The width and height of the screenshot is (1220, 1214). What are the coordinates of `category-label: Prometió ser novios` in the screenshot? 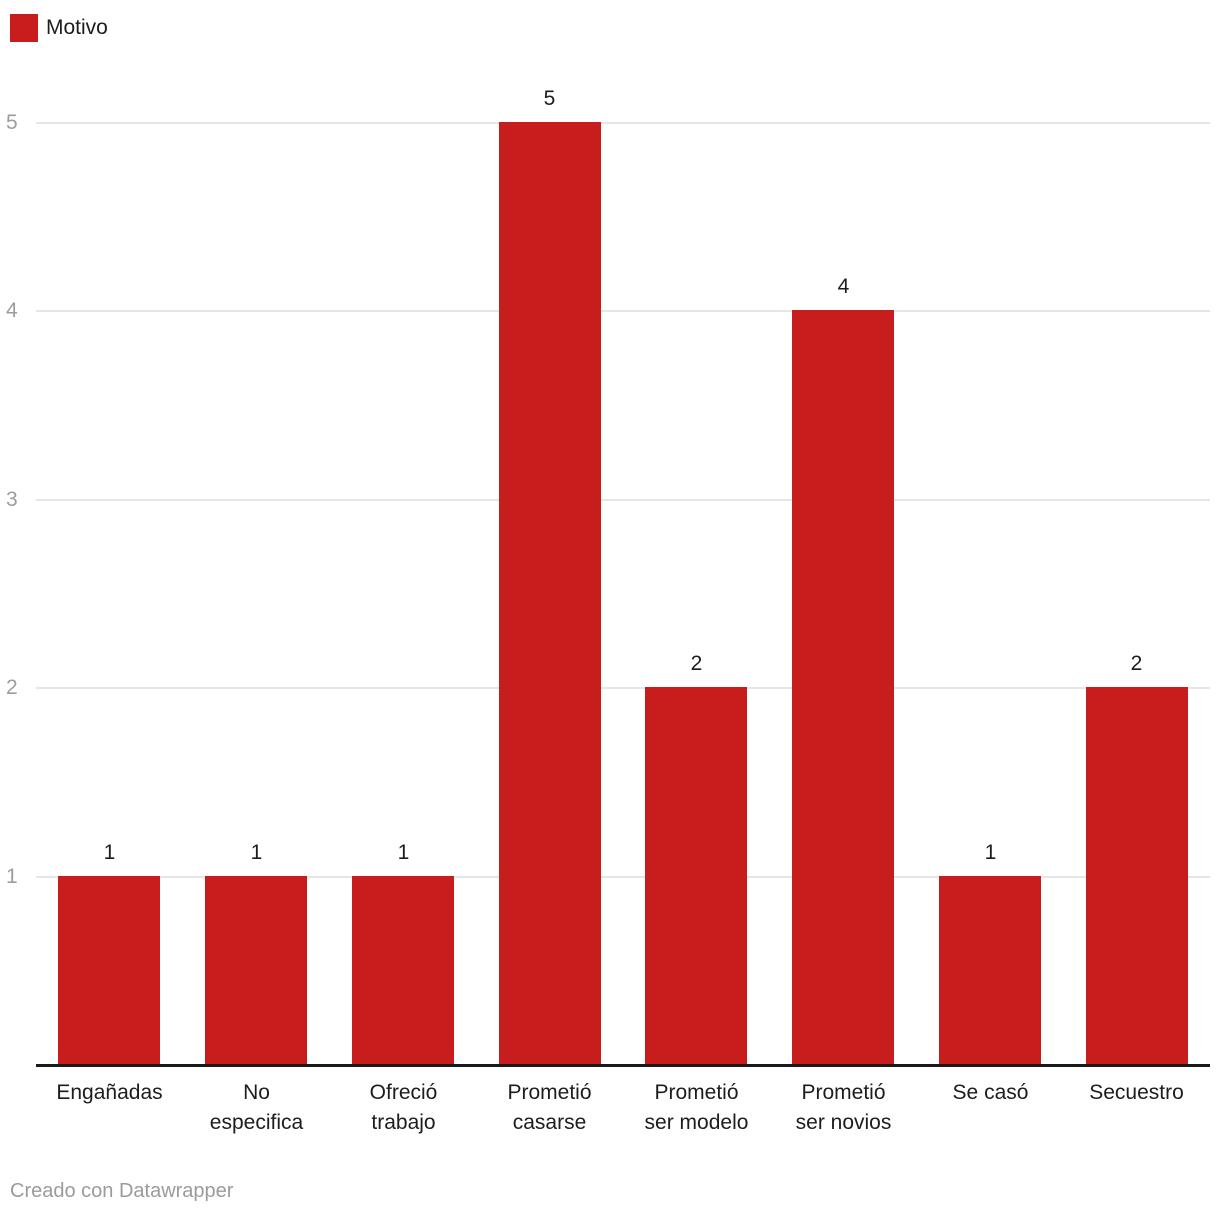 It's located at (843, 1108).